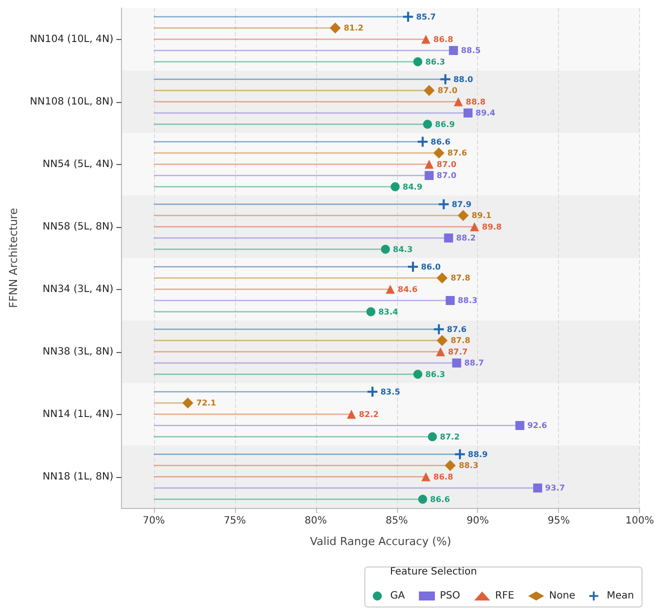 Image resolution: width=657 pixels, height=613 pixels. I want to click on legend-label: None, so click(562, 596).